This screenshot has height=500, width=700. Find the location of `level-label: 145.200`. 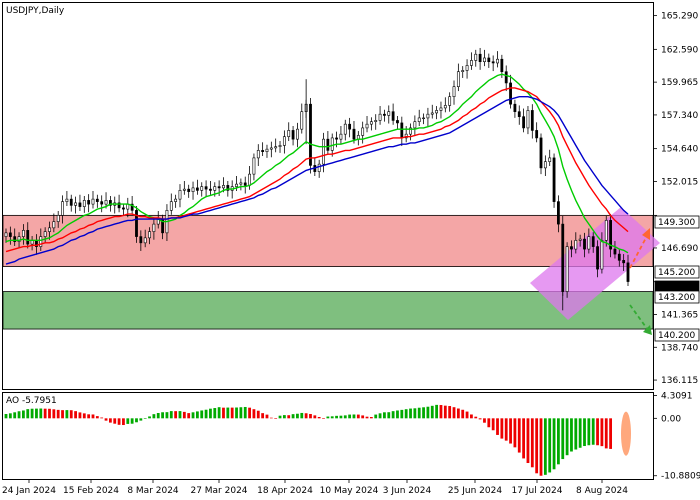

level-label: 145.200 is located at coordinates (676, 273).